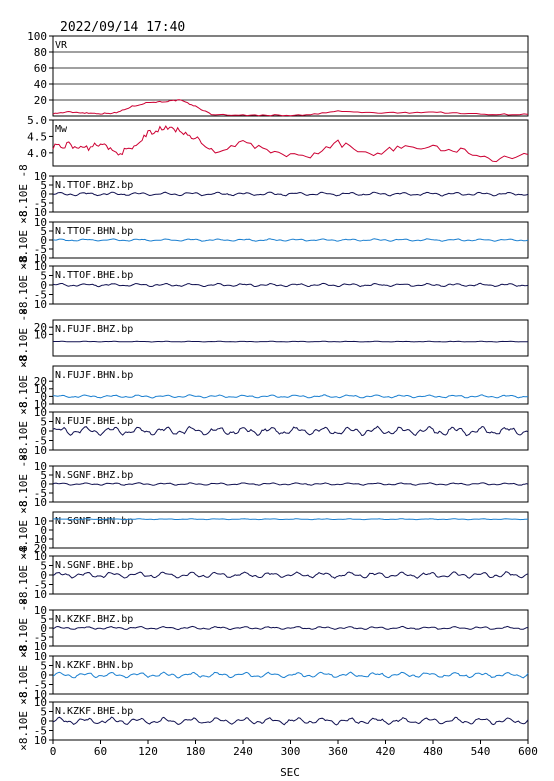 The image size is (554, 781). What do you see at coordinates (61, 129) in the screenshot?
I see `panel-label: Mw` at bounding box center [61, 129].